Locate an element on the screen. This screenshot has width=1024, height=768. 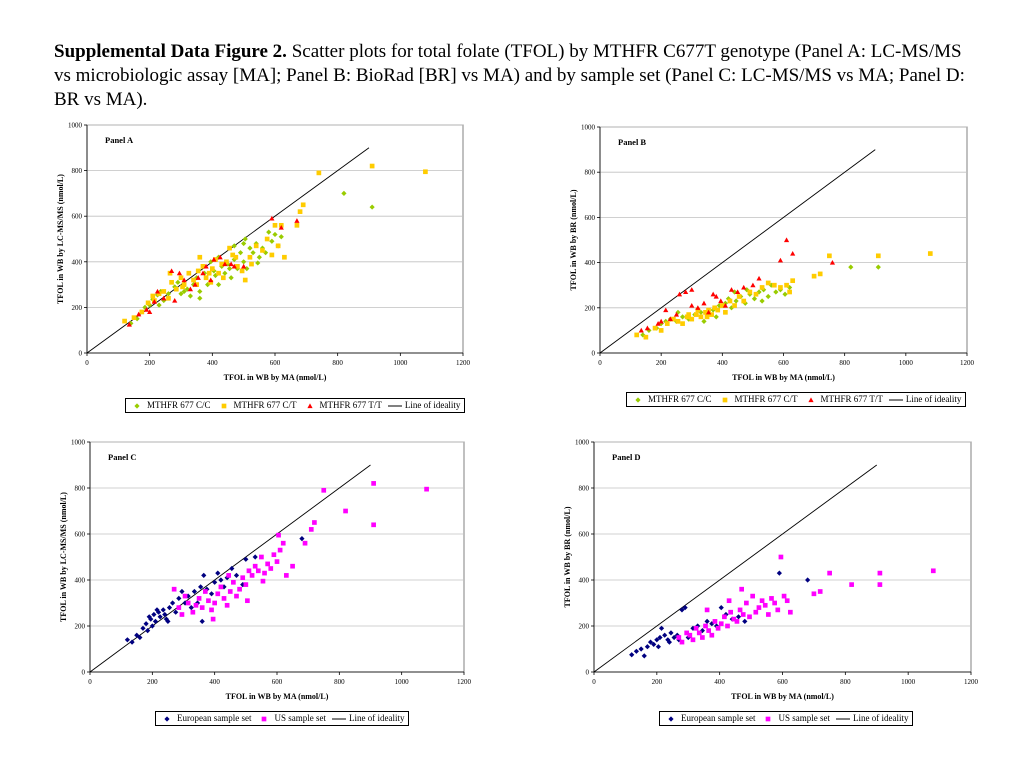
caption-bold: Supplemental Data Figure 2. is located at coordinates (170, 51).